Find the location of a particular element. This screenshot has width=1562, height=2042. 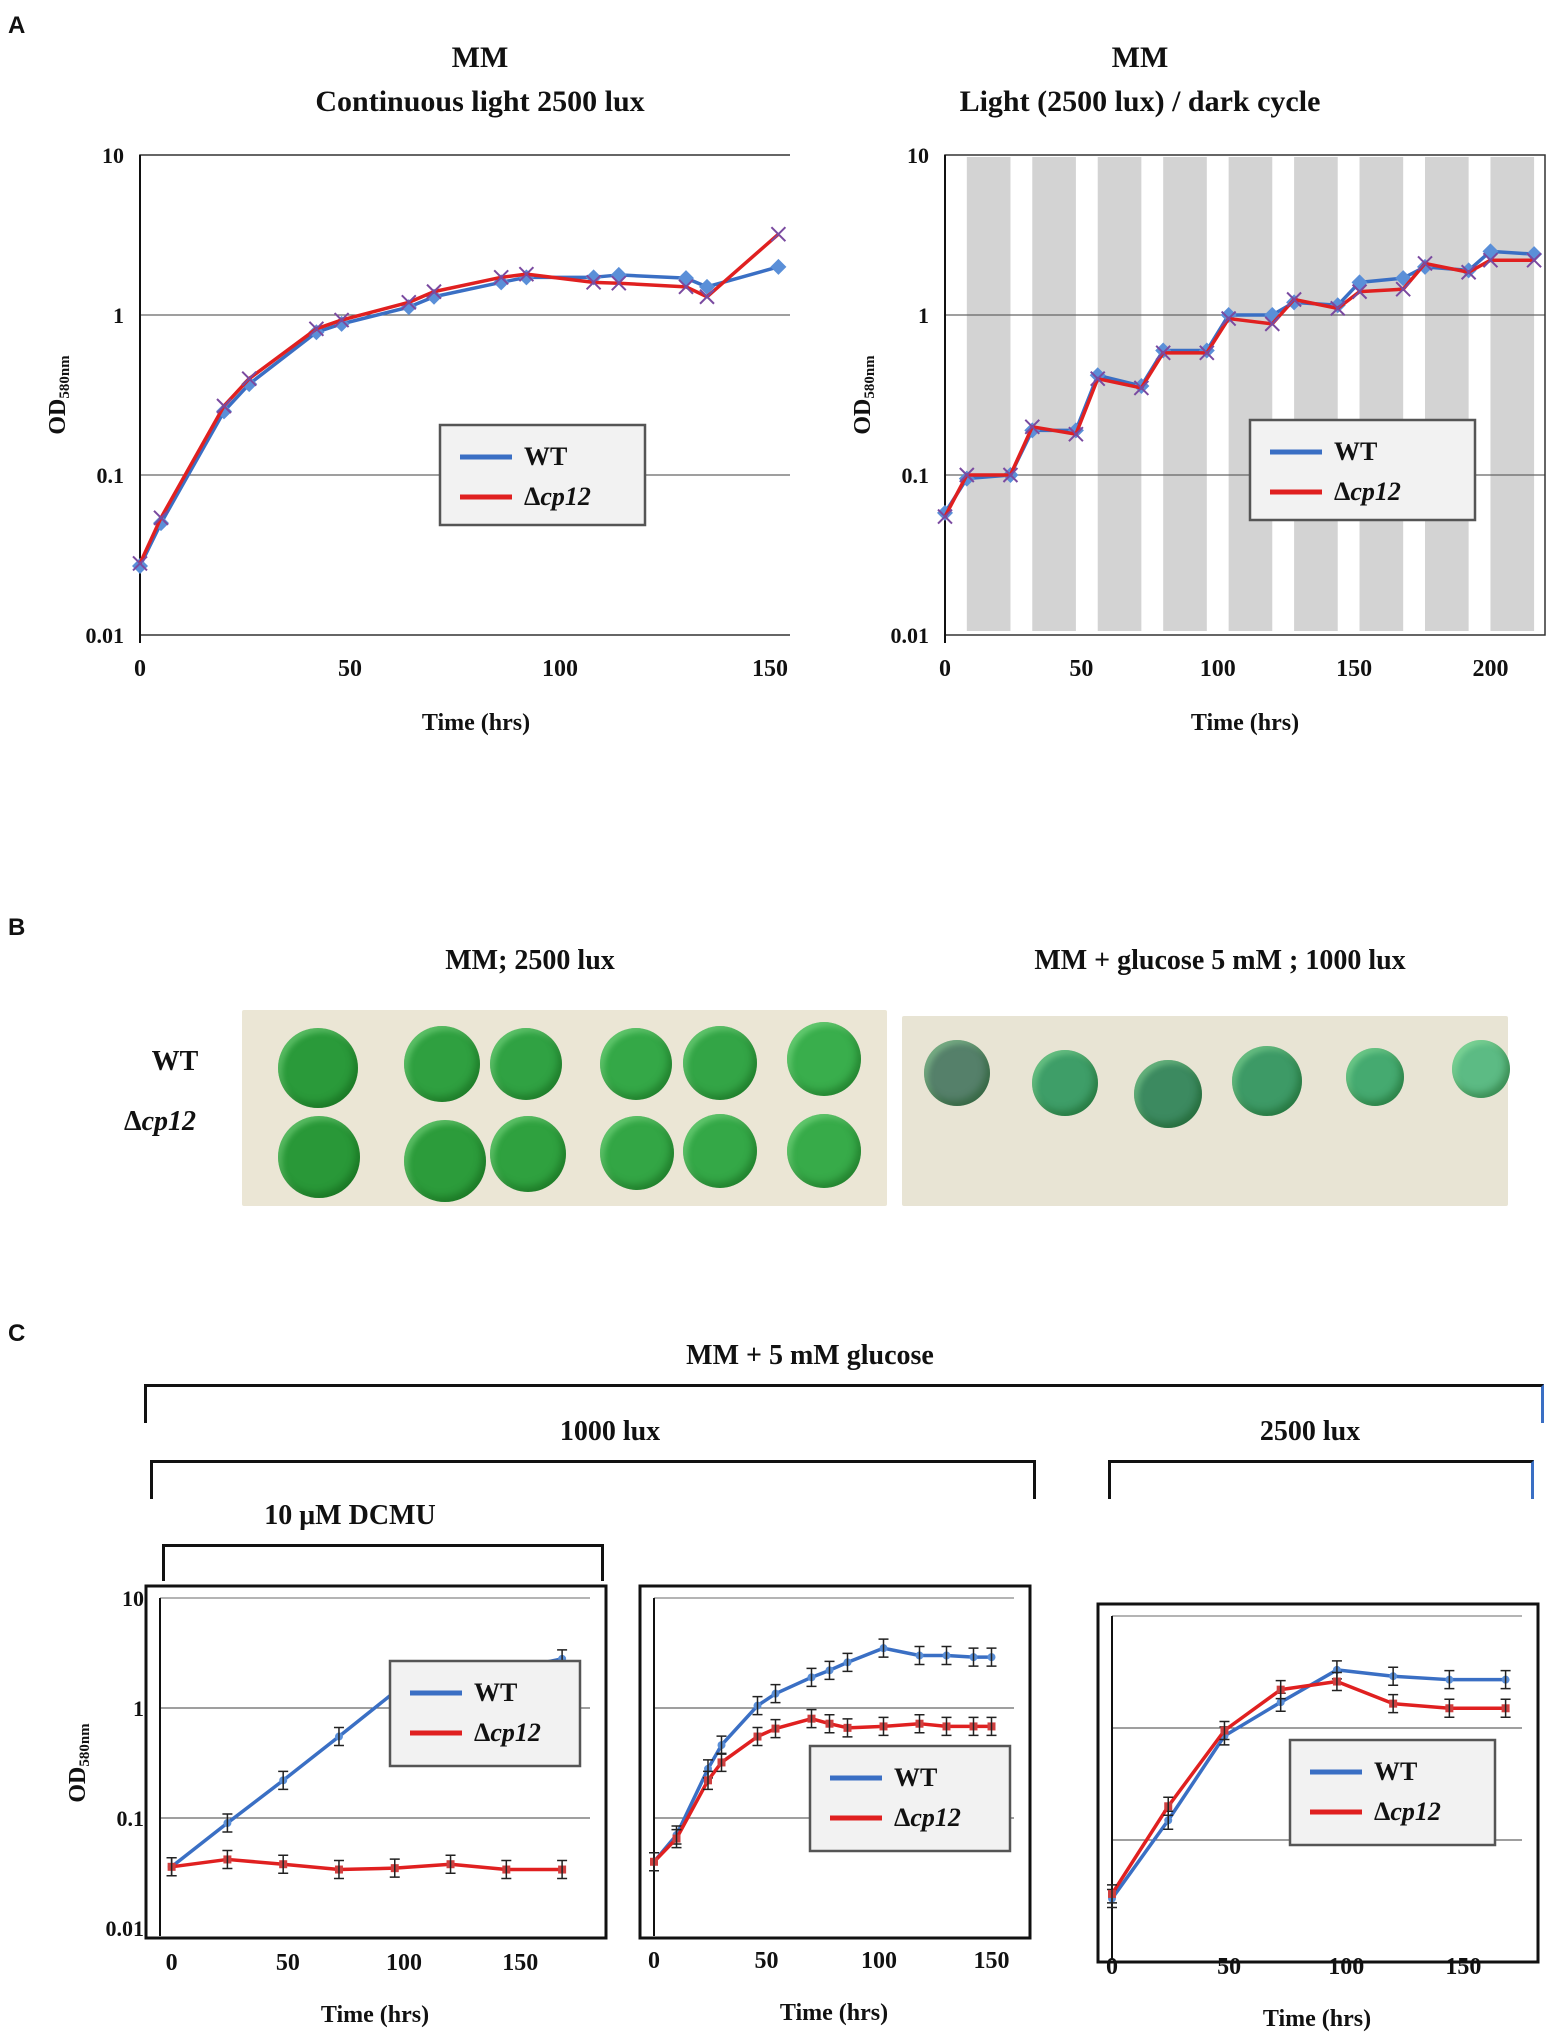

panel-label-a: A is located at coordinates (17, 25).